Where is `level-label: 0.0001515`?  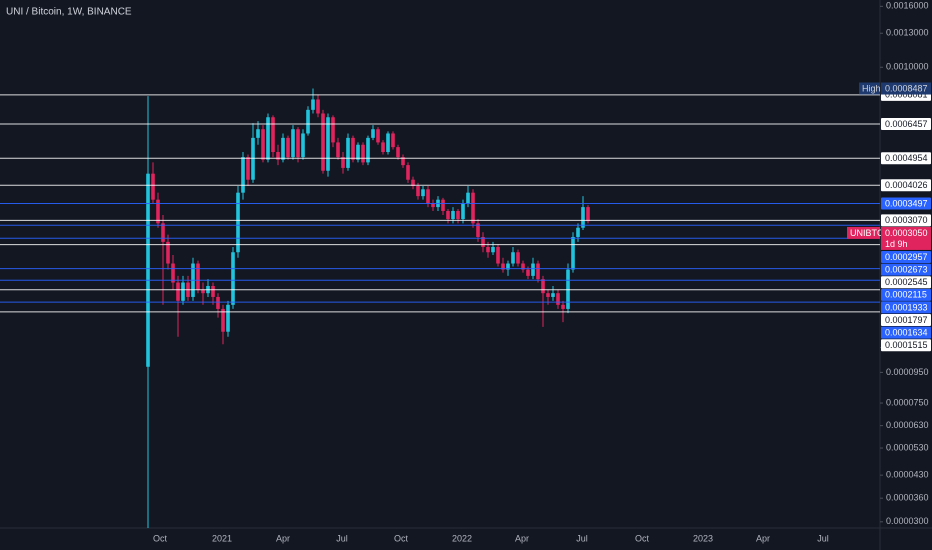 level-label: 0.0001515 is located at coordinates (906, 345).